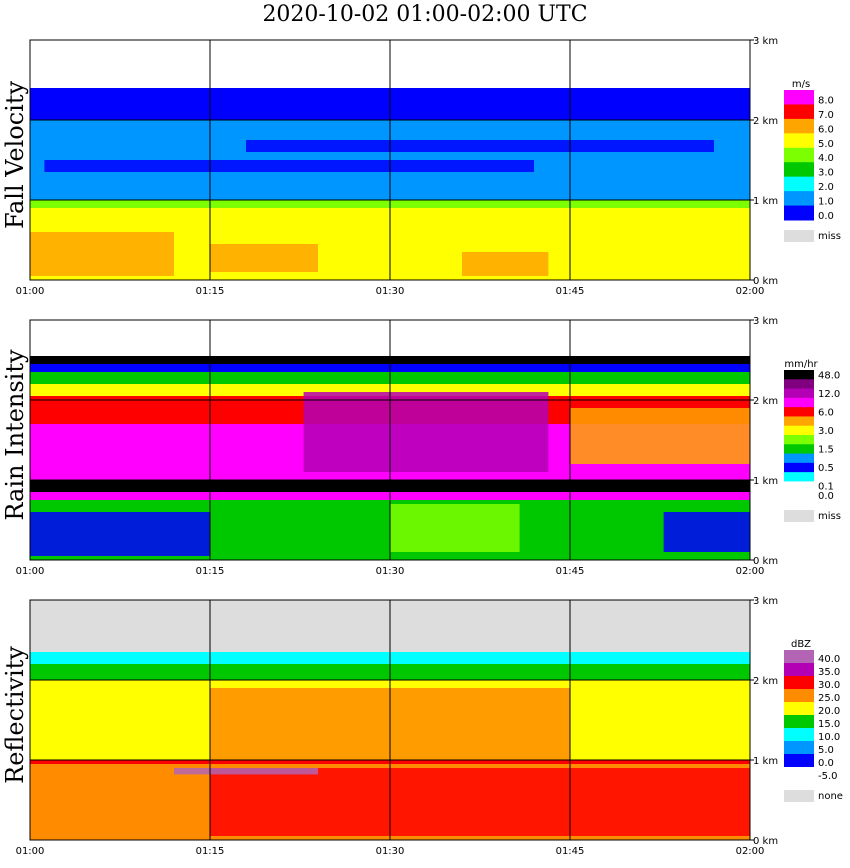 The image size is (850, 868). I want to click on legend-label-4: 20.0, so click(829, 711).